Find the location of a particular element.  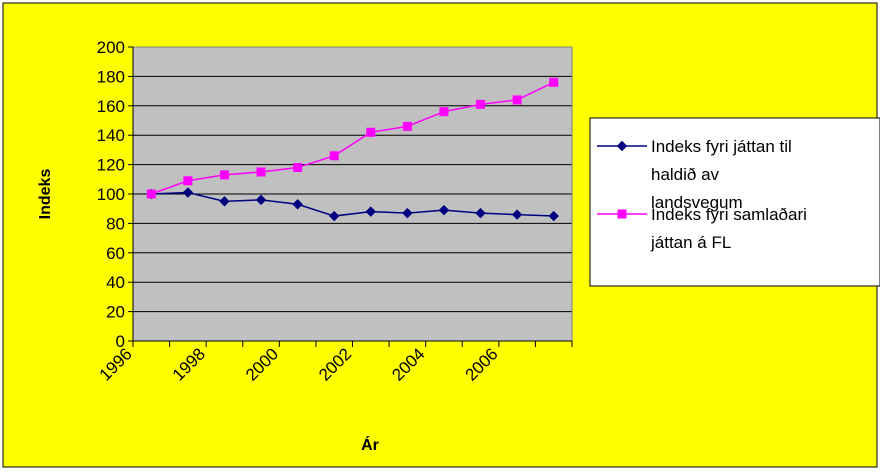

legend-label: Indeks fyri samlaðari is located at coordinates (729, 214).